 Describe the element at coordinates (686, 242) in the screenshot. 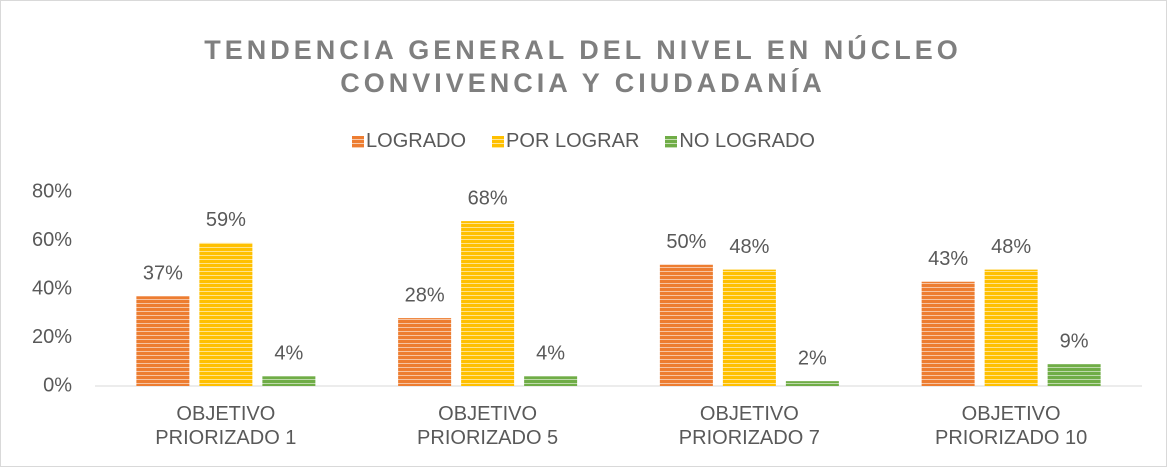

I see `data-label: 50%` at that location.